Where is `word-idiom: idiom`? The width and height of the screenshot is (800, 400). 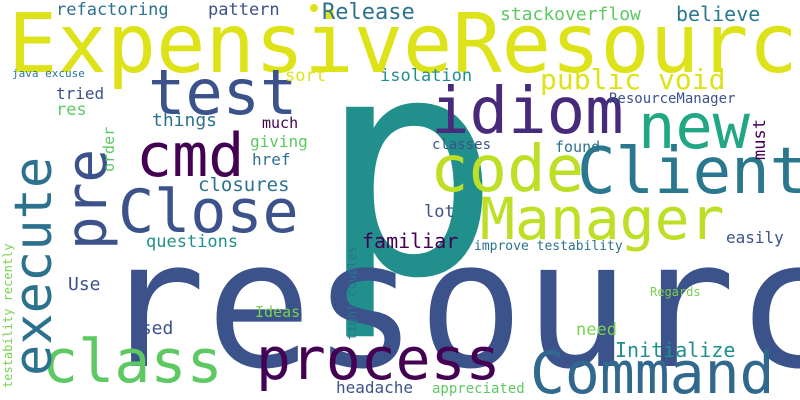 word-idiom: idiom is located at coordinates (527, 112).